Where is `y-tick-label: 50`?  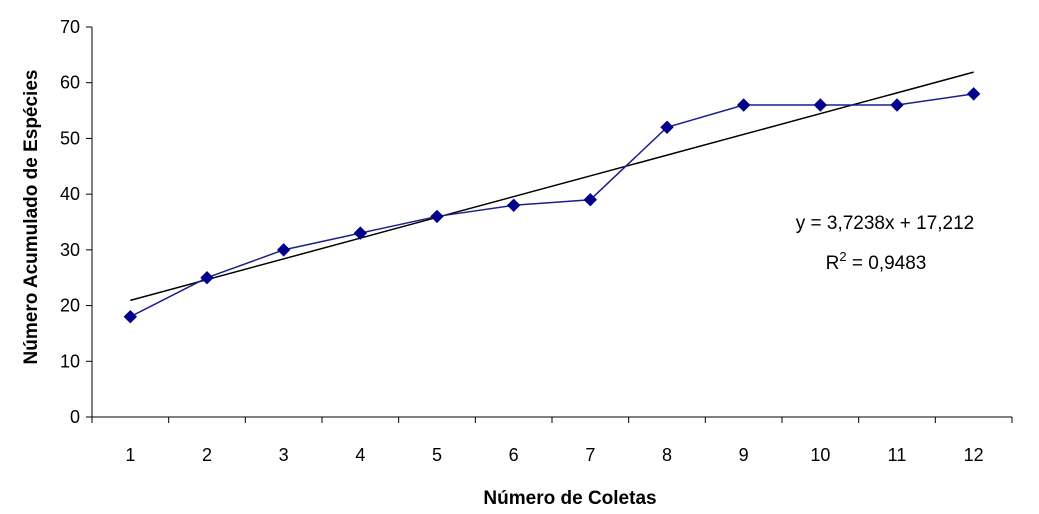
y-tick-label: 50 is located at coordinates (70, 138).